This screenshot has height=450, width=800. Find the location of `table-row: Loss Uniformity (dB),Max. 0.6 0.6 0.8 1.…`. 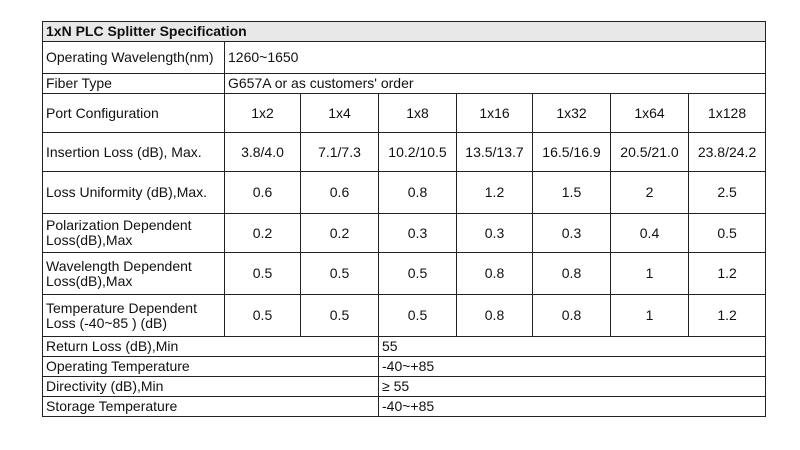

table-row: Loss Uniformity (dB),Max. 0.6 0.6 0.8 1.… is located at coordinates (404, 192).